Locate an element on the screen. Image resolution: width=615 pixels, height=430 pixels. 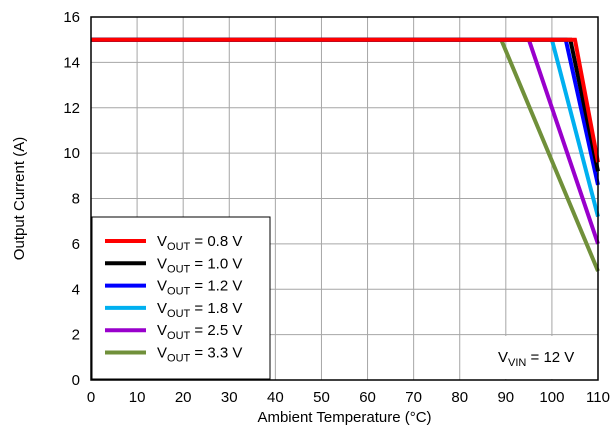
x-tick-label: 30 is located at coordinates (229, 397).